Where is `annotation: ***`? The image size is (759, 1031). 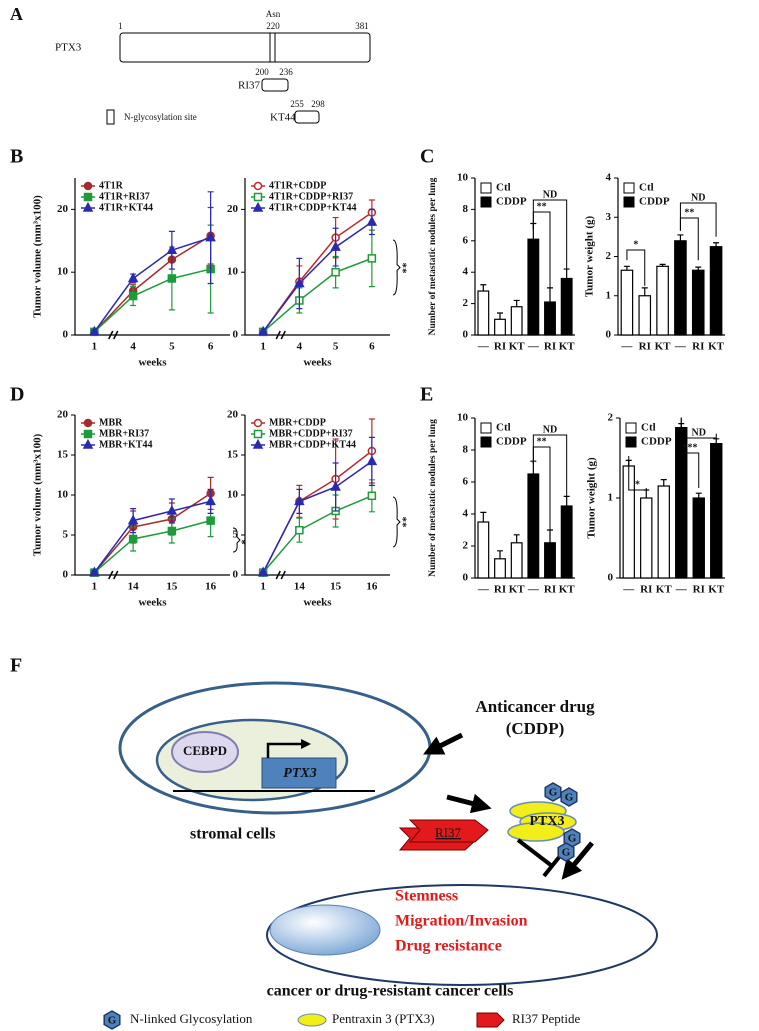 annotation: *** is located at coordinates (690, 447).